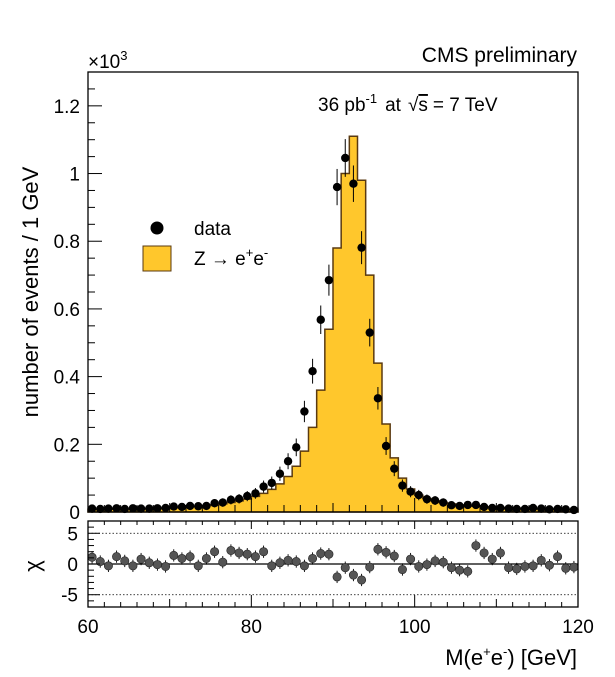 The height and width of the screenshot is (677, 615). I want to click on residual-x-tick-label: 80, so click(251, 627).